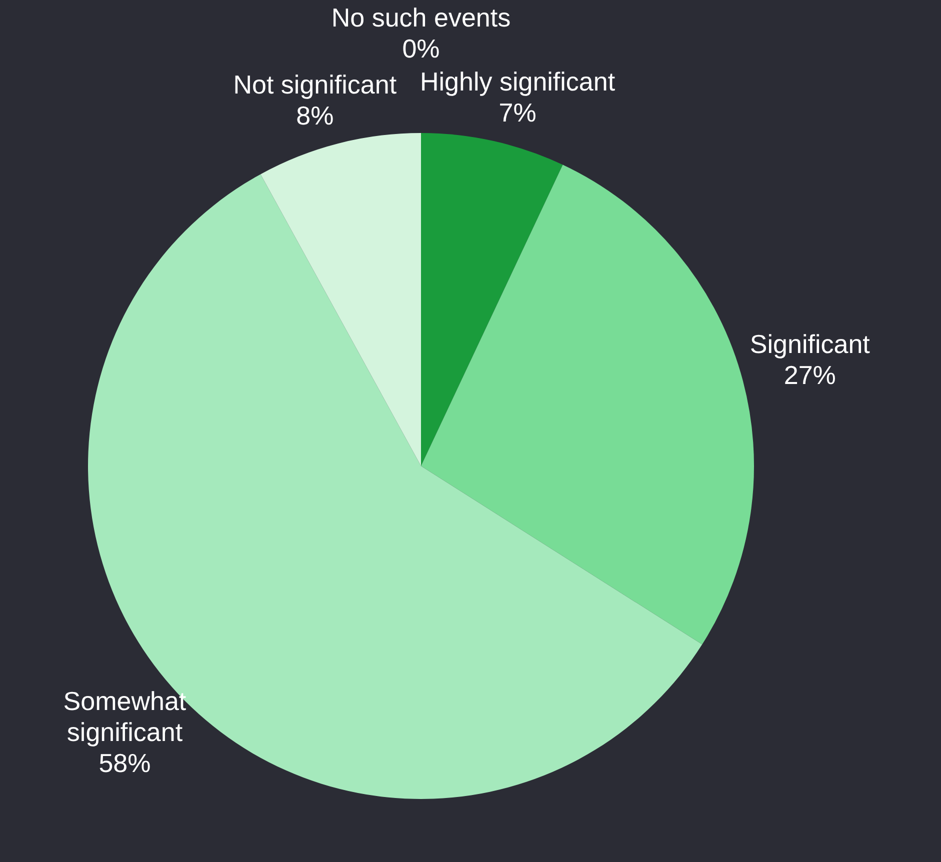 The image size is (941, 862). Describe the element at coordinates (124, 763) in the screenshot. I see `data-label: 58%` at that location.